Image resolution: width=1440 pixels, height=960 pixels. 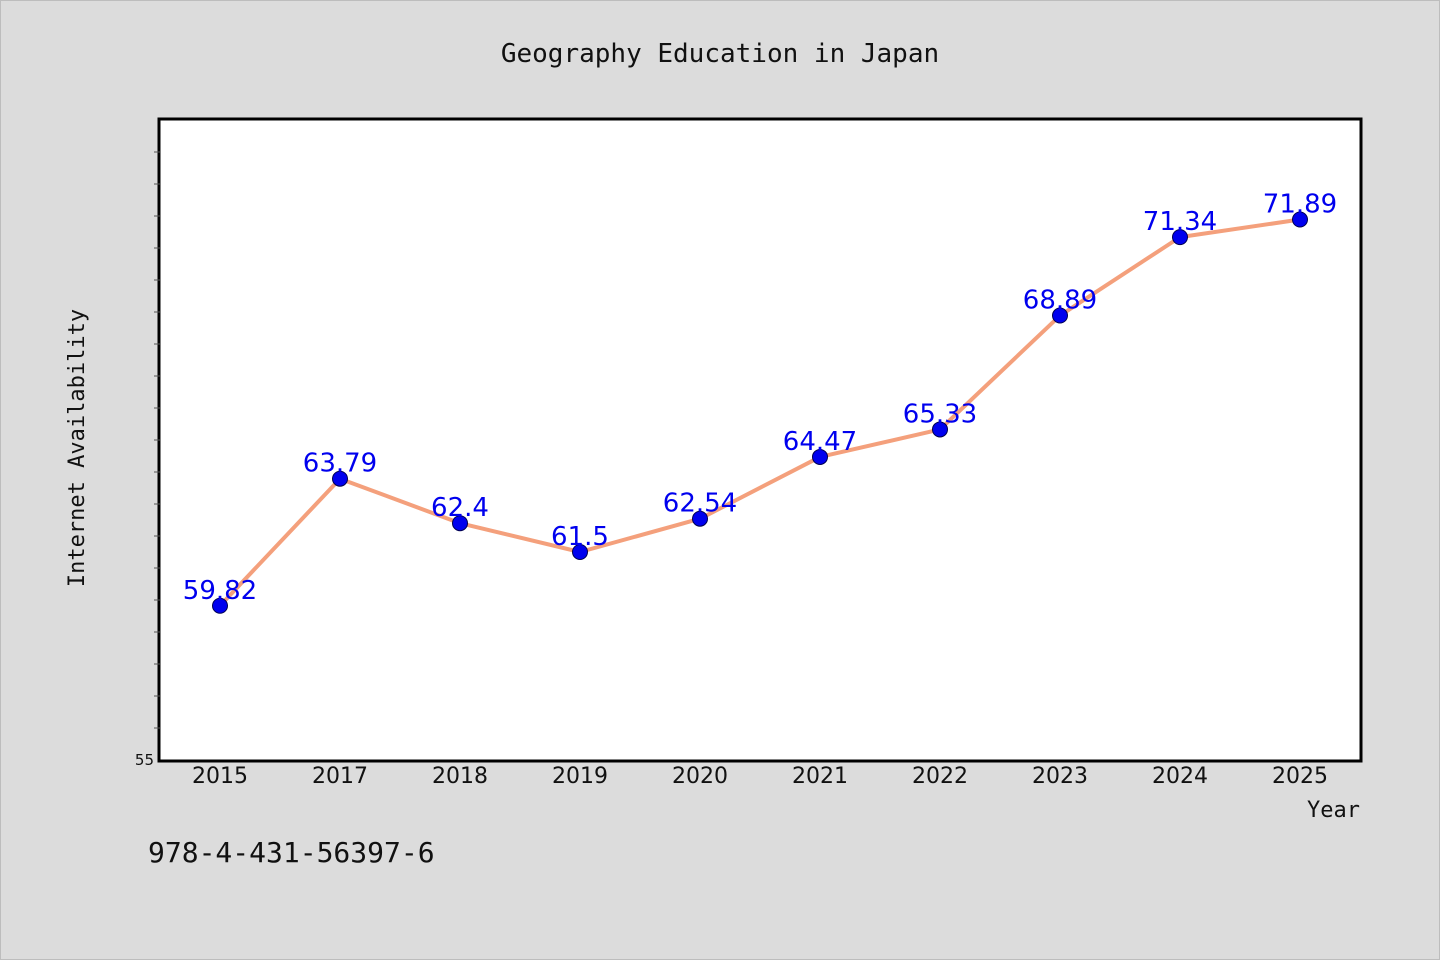 What do you see at coordinates (77, 448) in the screenshot?
I see `y-axis-label: Internet Availability` at bounding box center [77, 448].